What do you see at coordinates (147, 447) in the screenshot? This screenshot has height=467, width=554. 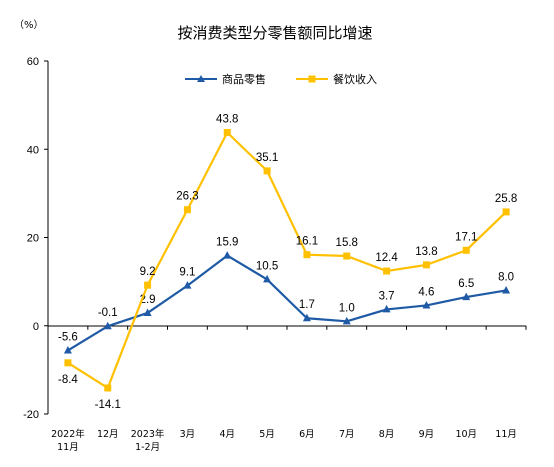 I see `x-tick-label-line: 1-2月` at bounding box center [147, 447].